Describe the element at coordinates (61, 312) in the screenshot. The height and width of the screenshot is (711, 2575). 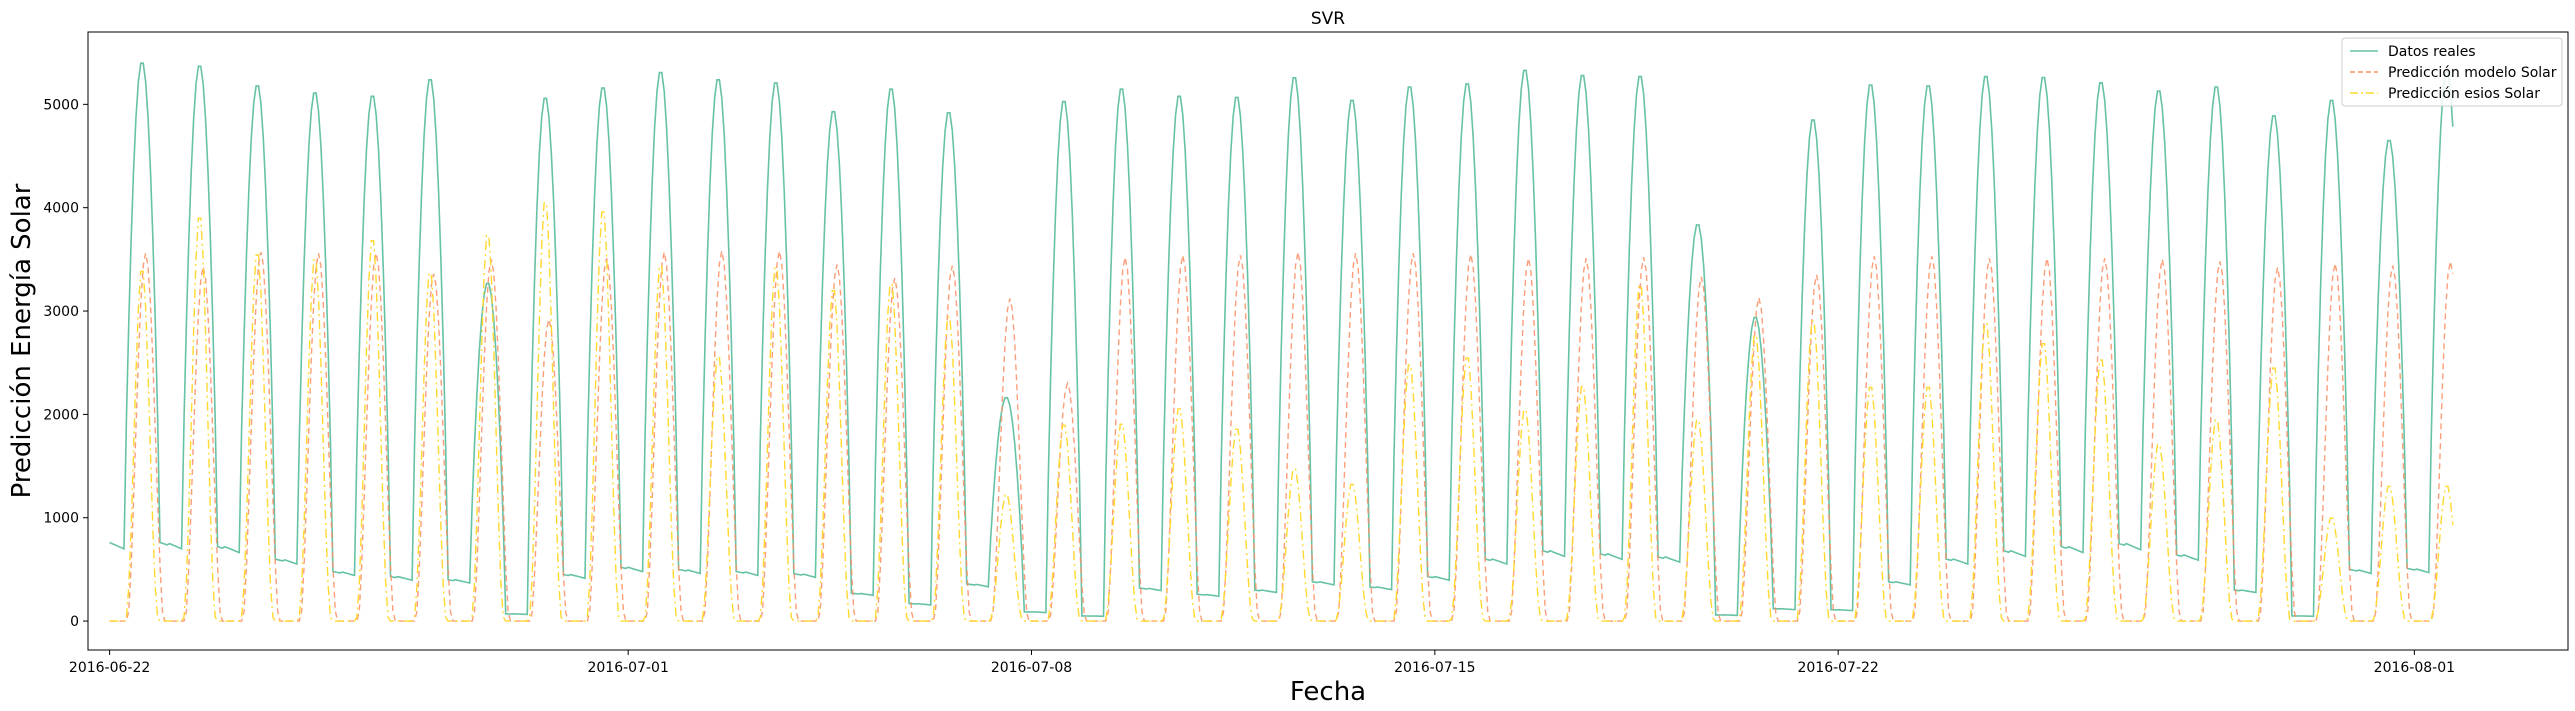
I see `y-tick-label: 3000` at that location.